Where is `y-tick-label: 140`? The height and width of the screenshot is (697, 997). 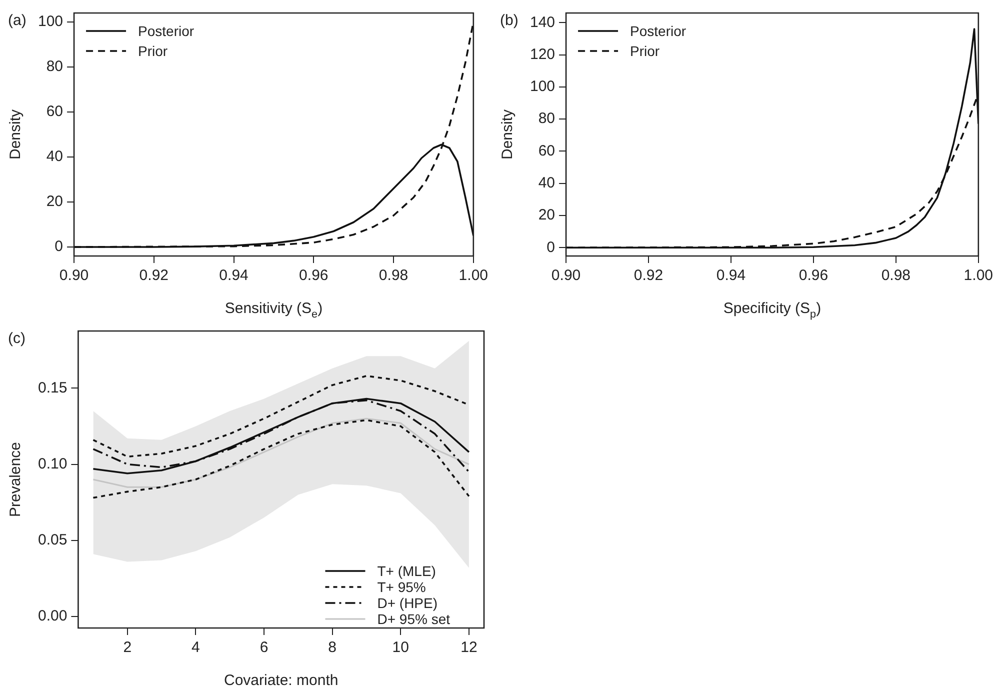
y-tick-label: 140 is located at coordinates (543, 22).